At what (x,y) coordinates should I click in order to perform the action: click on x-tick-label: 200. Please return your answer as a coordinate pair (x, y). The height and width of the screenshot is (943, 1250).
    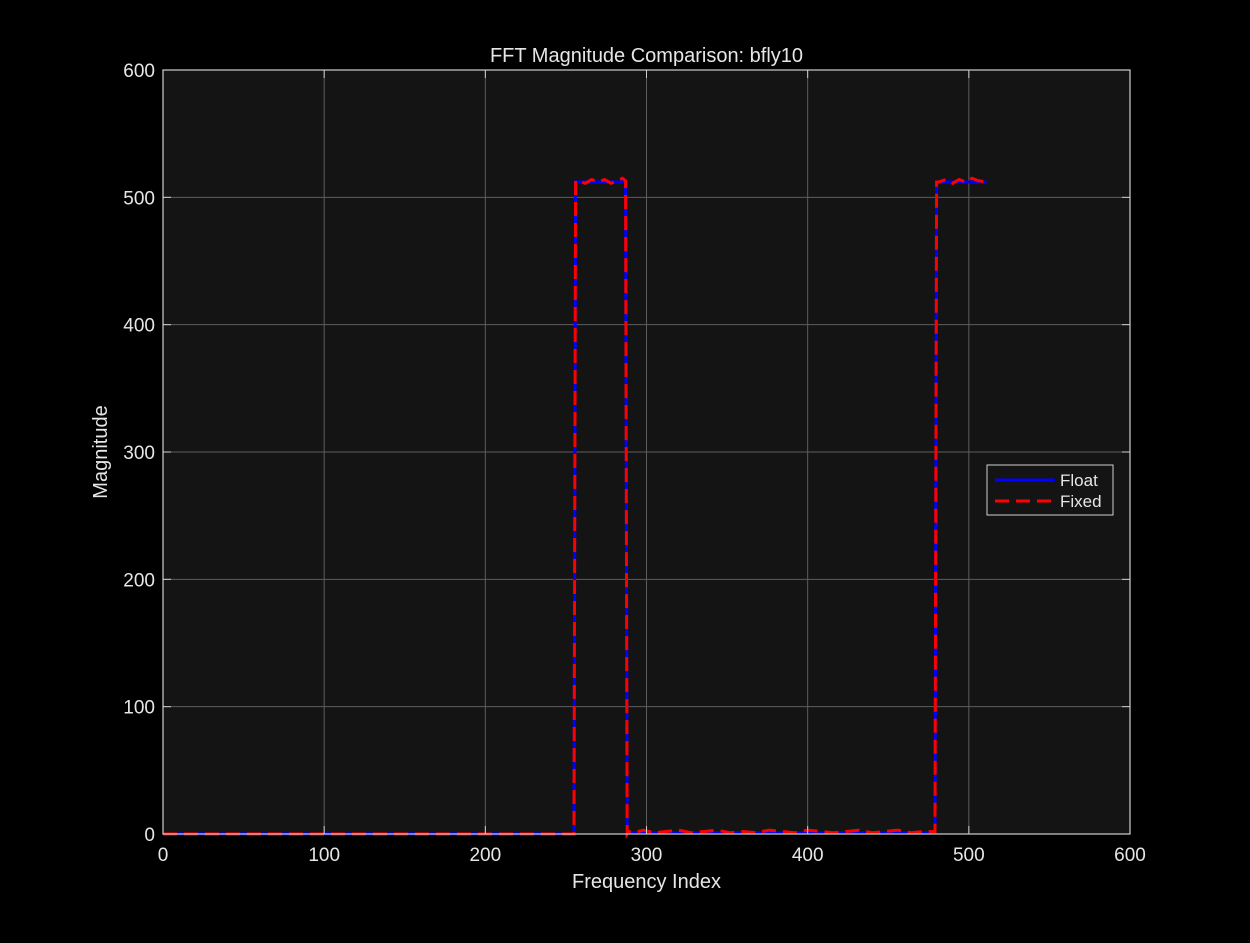
    Looking at the image, I should click on (485, 855).